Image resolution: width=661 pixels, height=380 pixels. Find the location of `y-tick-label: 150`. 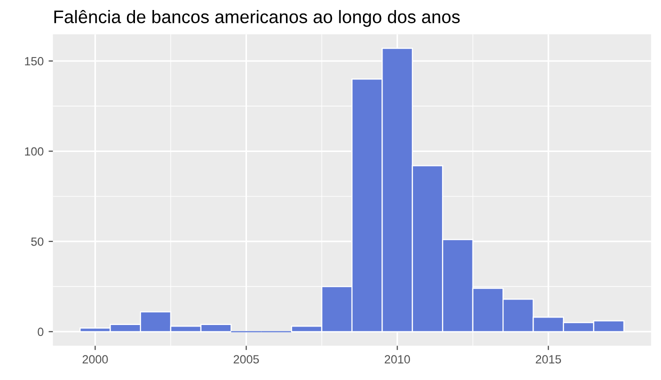

y-tick-label: 150 is located at coordinates (34, 61).